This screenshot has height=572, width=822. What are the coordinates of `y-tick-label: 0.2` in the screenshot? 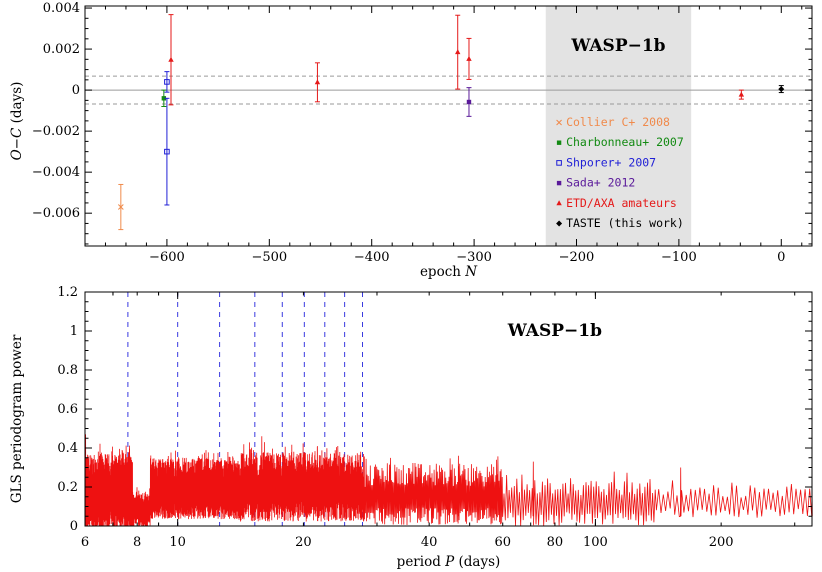 It's located at (67, 487).